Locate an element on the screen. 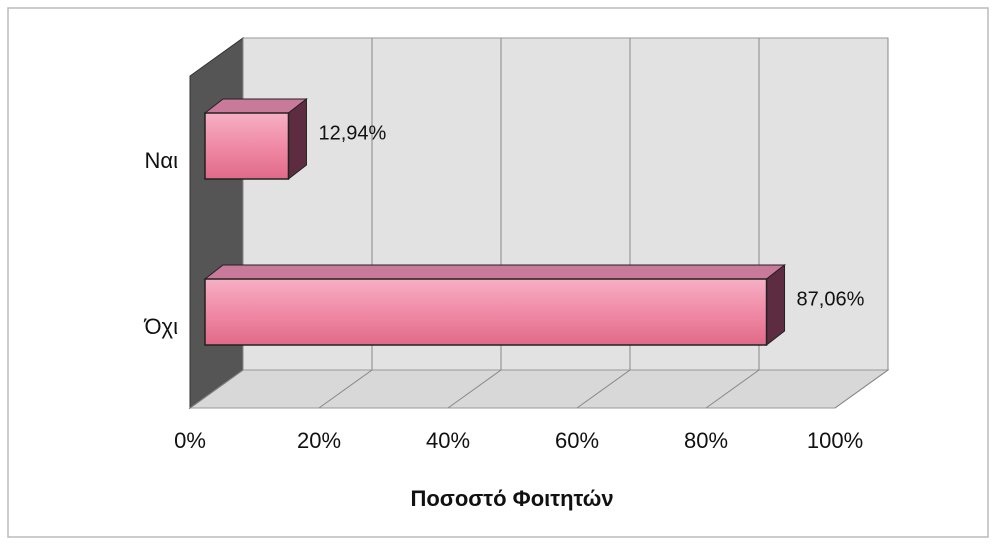 Image resolution: width=996 pixels, height=545 pixels. y-tick-label: Όχι is located at coordinates (161, 326).